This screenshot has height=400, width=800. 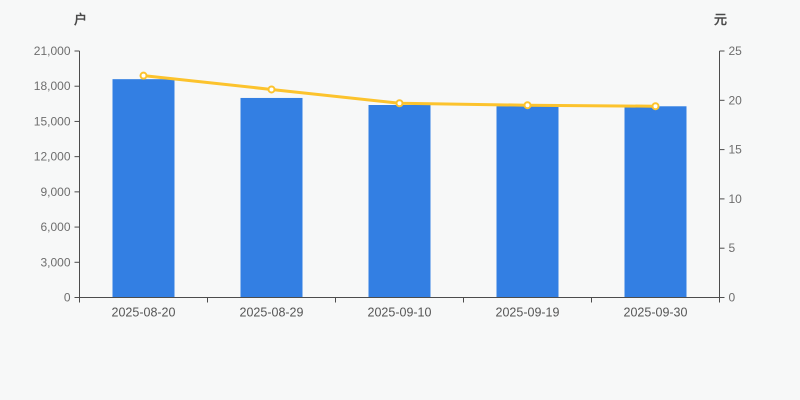 What do you see at coordinates (55, 262) in the screenshot?
I see `left-axis-tick-label: 3,000` at bounding box center [55, 262].